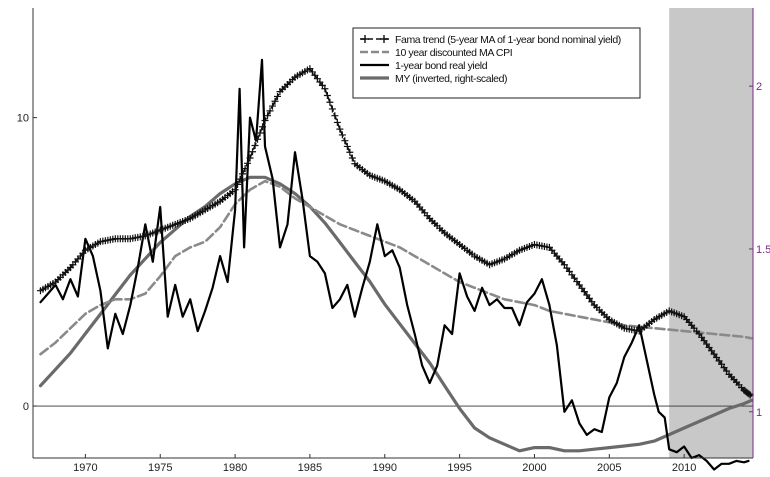 This screenshot has width=770, height=477. What do you see at coordinates (385, 468) in the screenshot?
I see `x-tick-label: 1990` at bounding box center [385, 468].